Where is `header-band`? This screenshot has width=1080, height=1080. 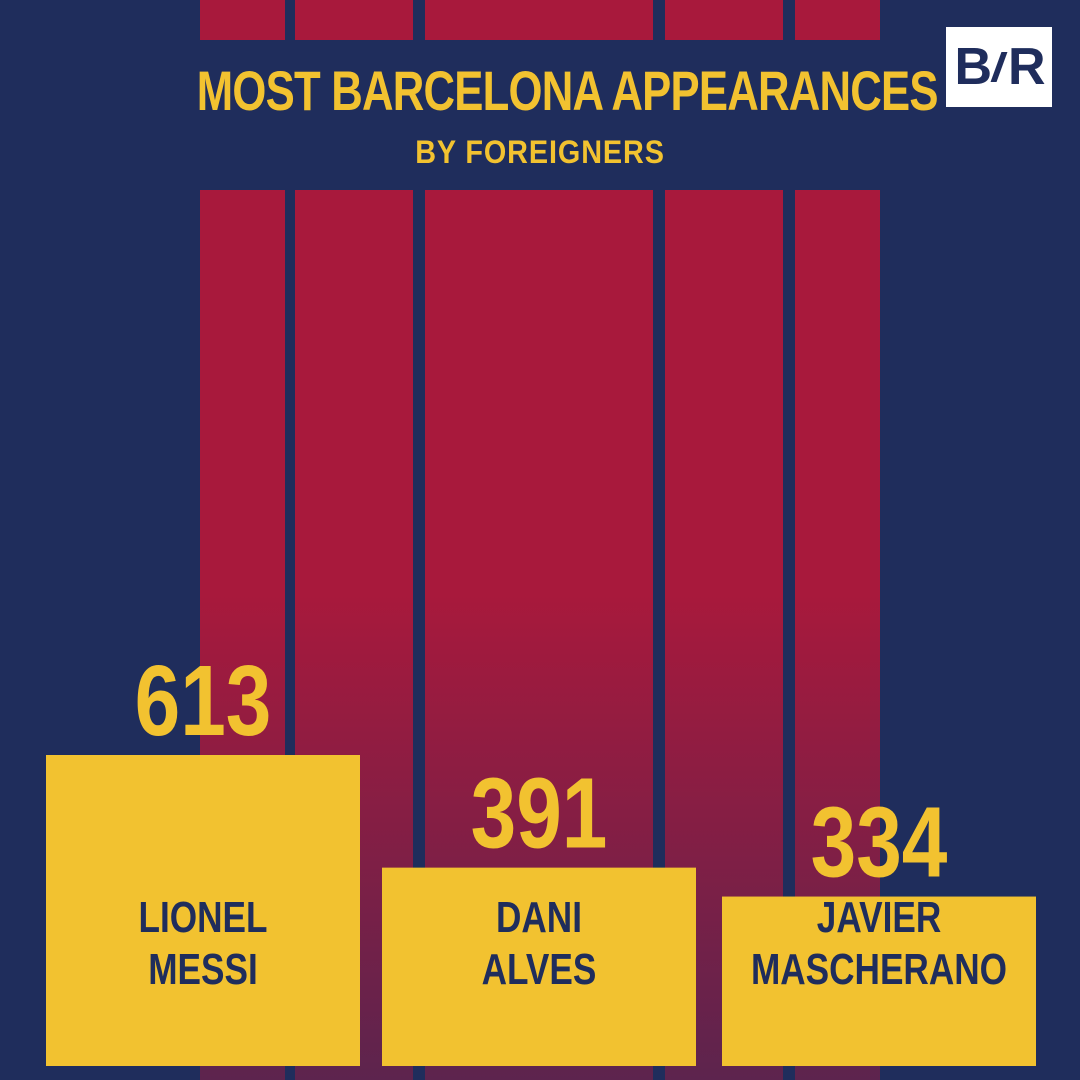 header-band is located at coordinates (540, 115).